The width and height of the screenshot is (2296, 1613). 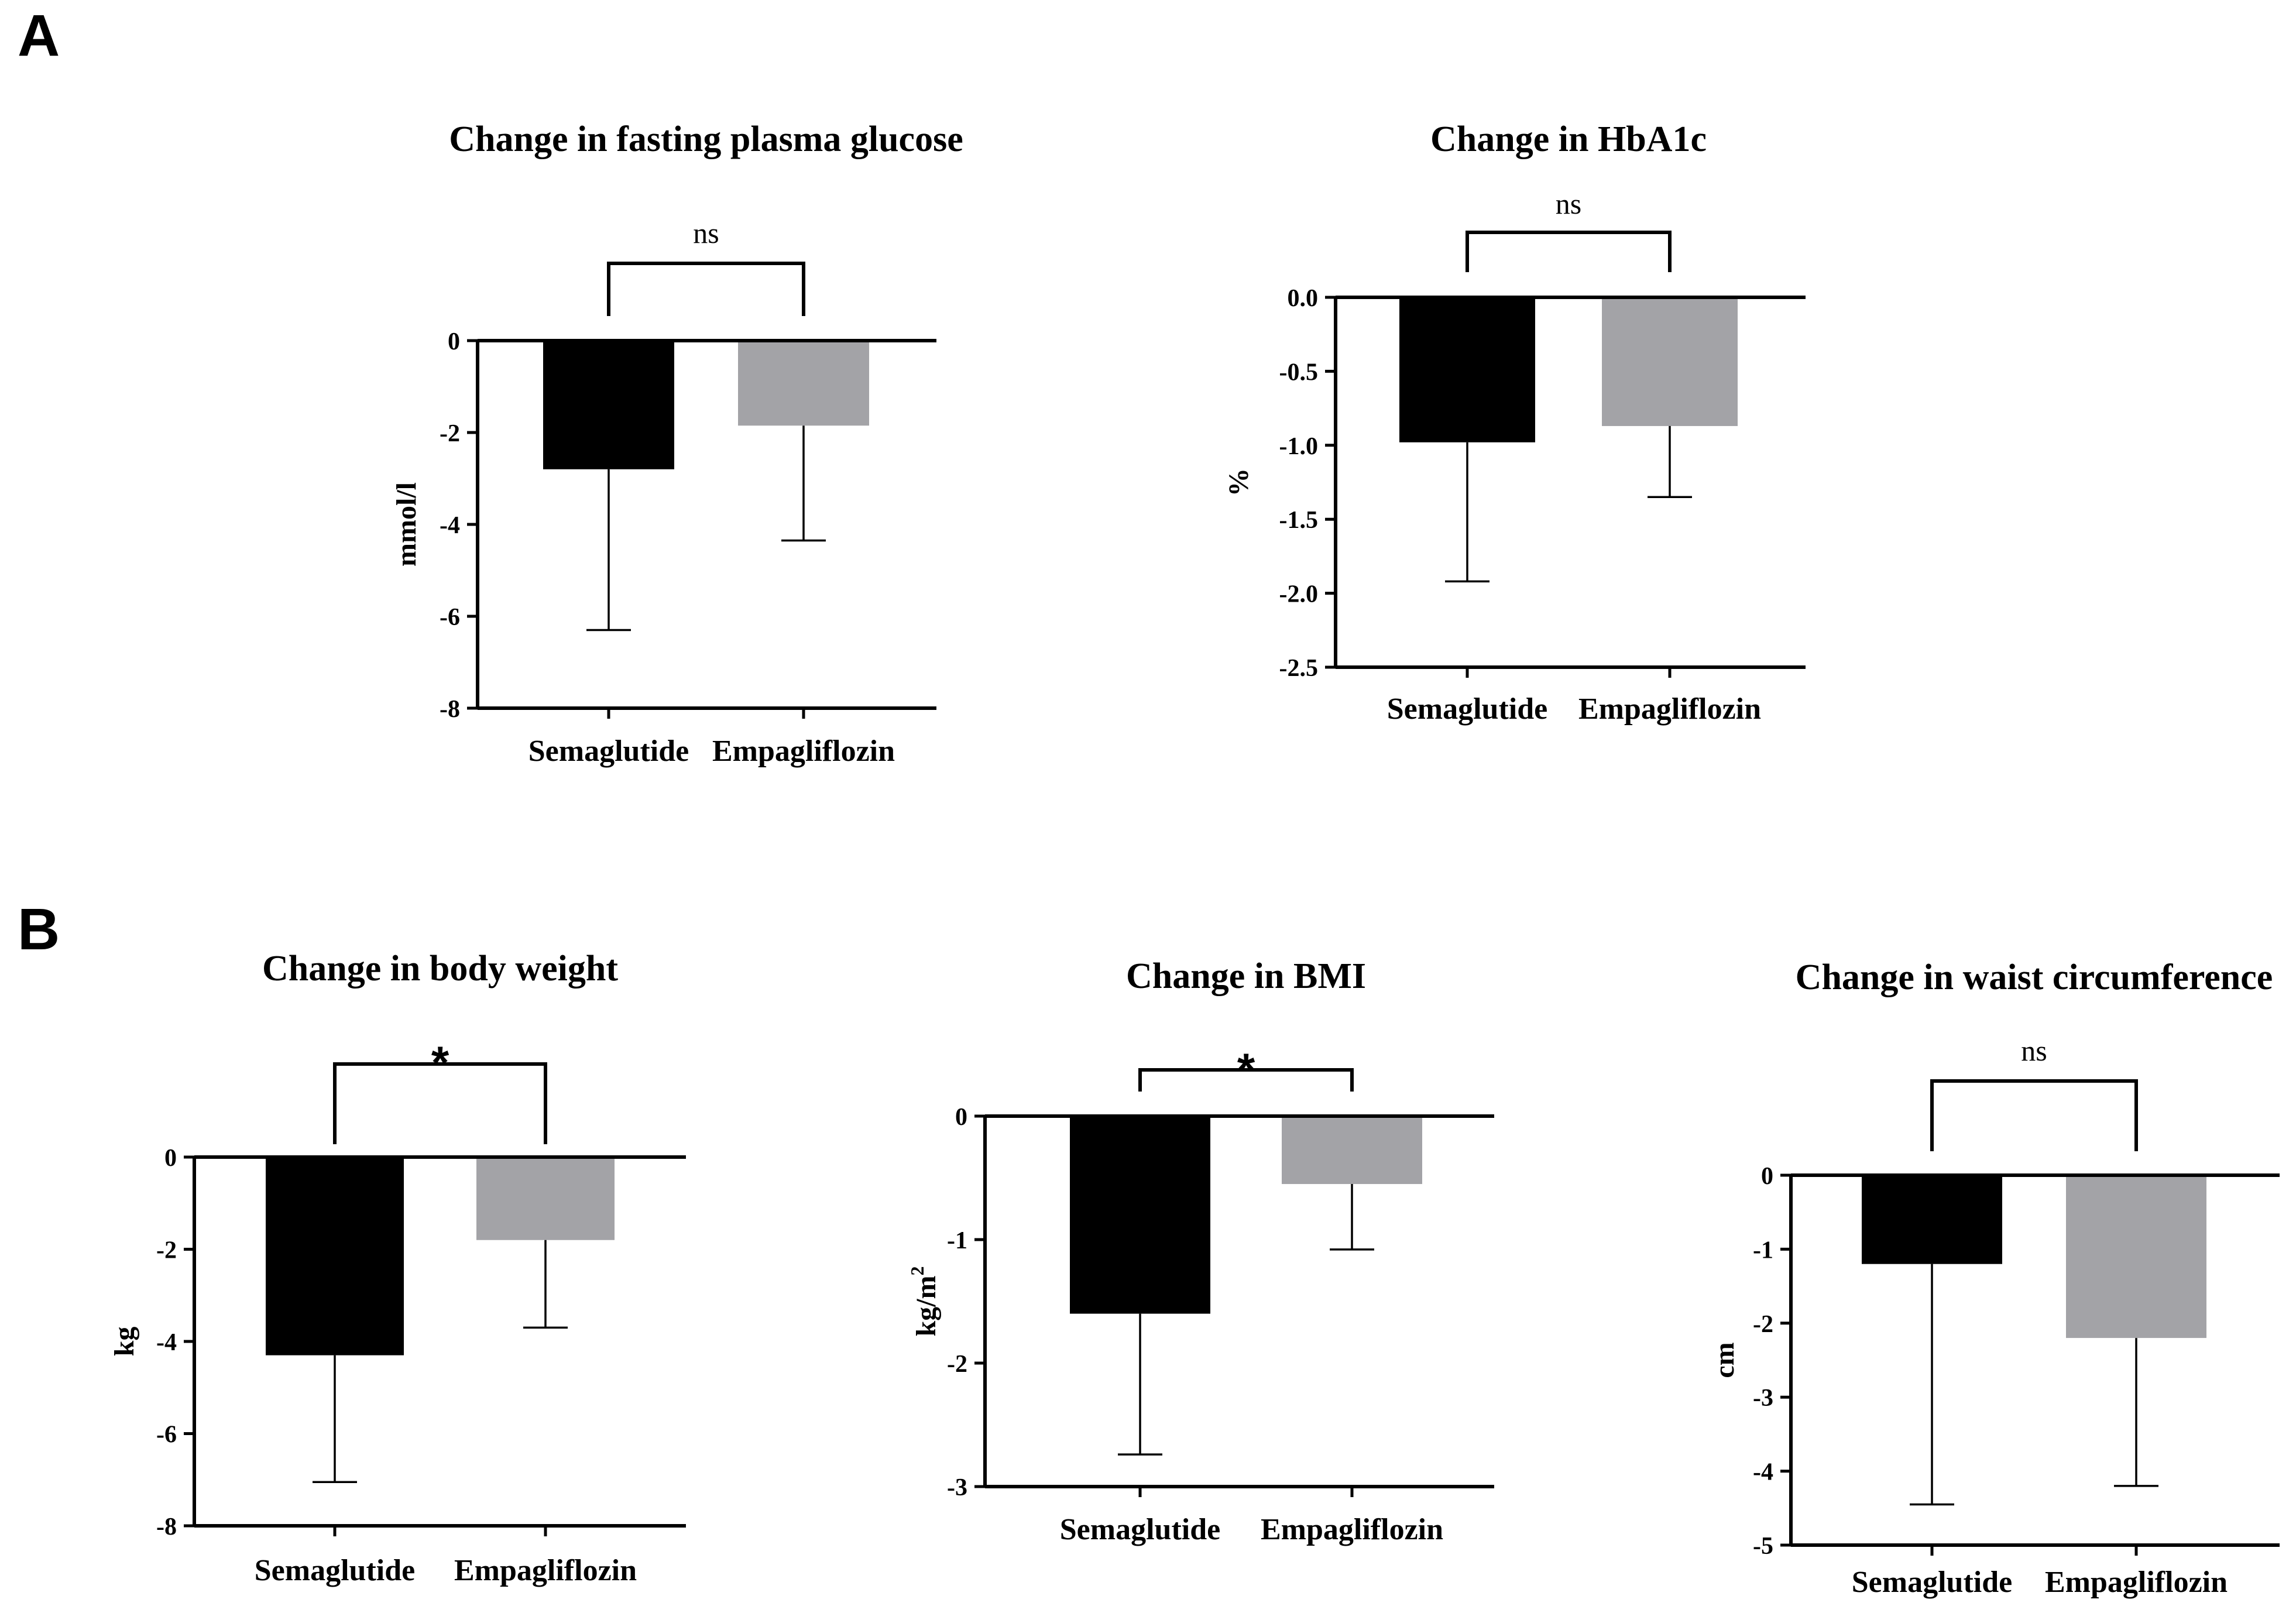 What do you see at coordinates (125, 1342) in the screenshot?
I see `y-axis-label: kg` at bounding box center [125, 1342].